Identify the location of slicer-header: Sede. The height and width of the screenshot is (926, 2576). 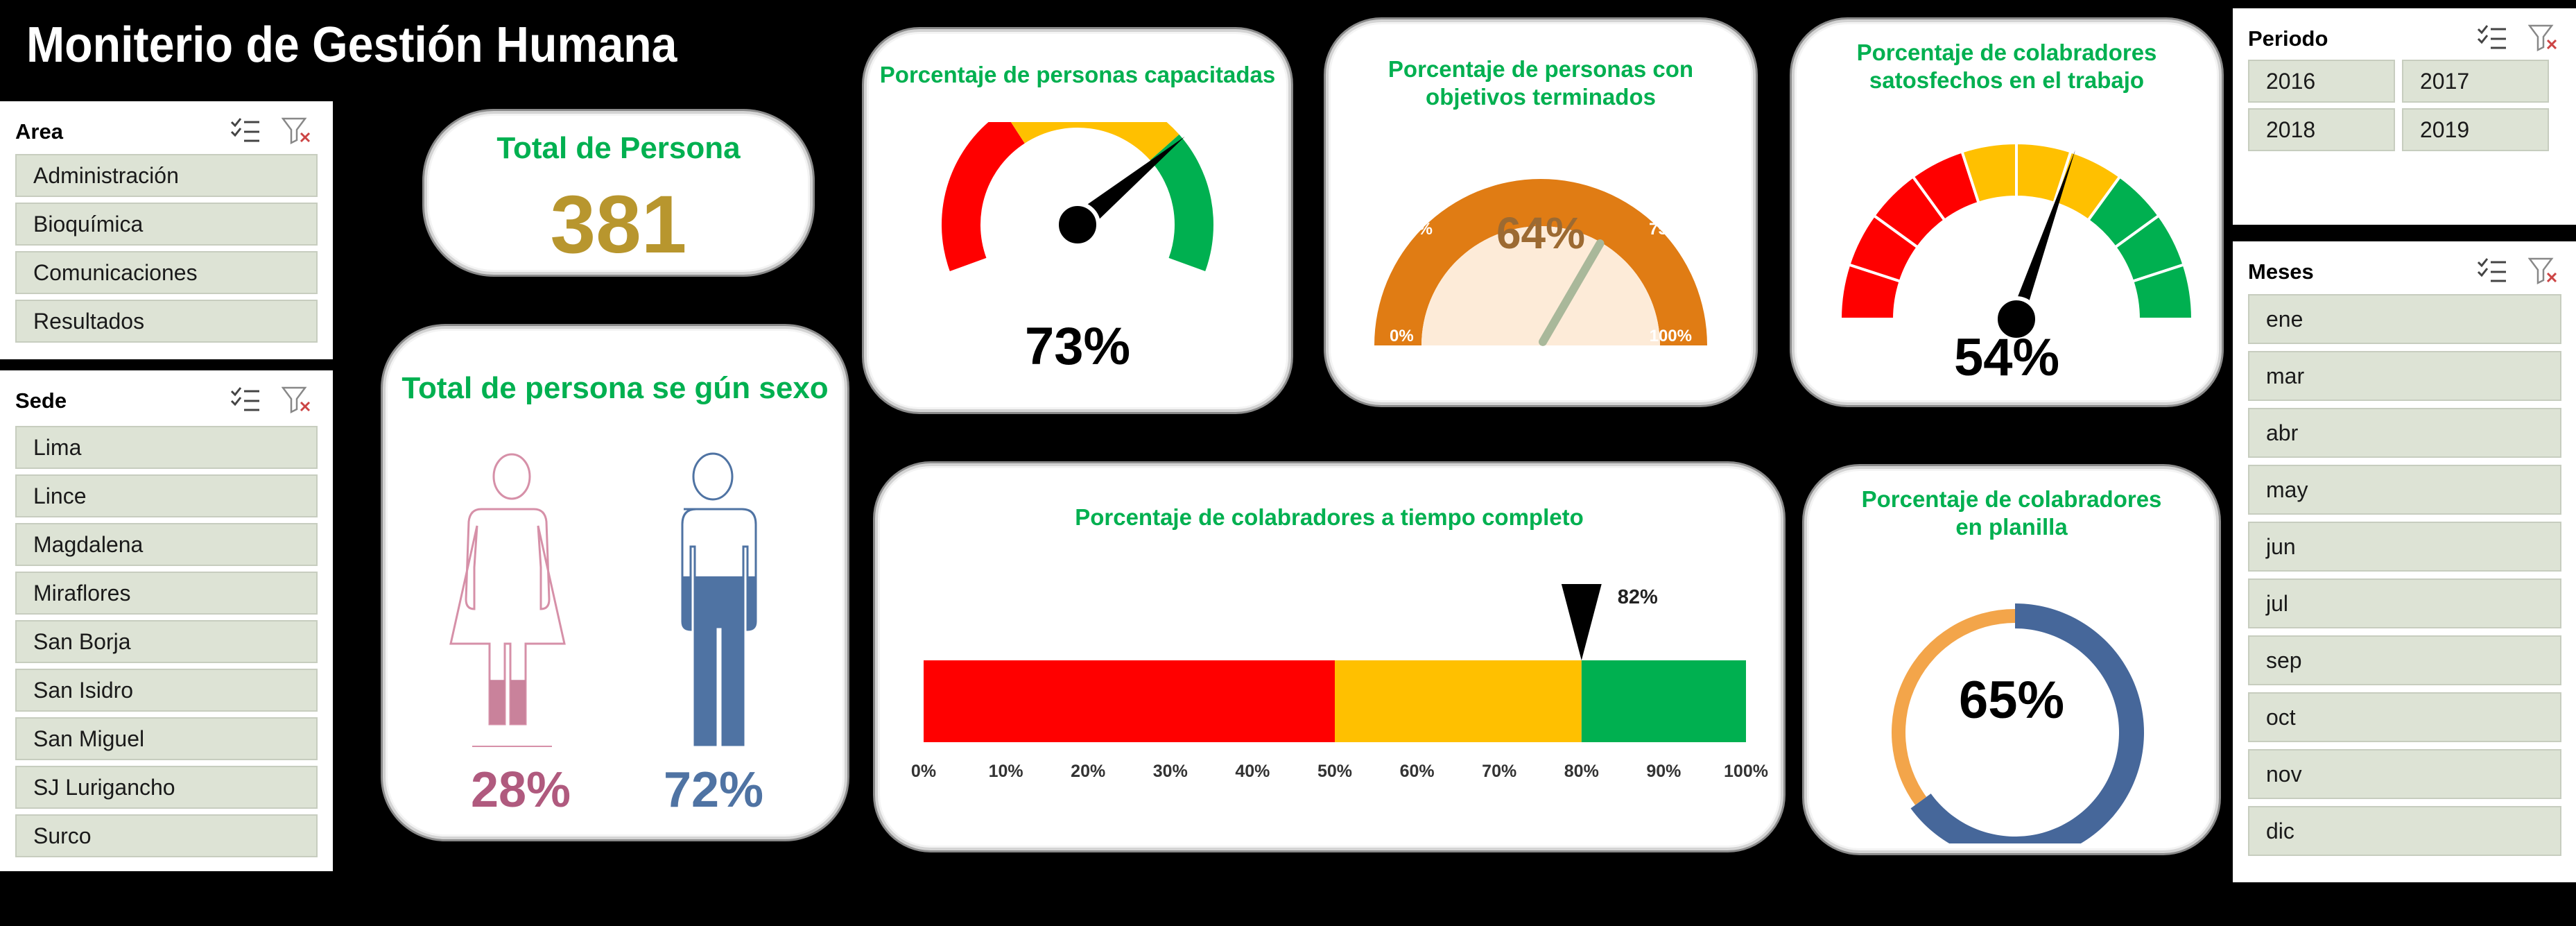
(174, 398).